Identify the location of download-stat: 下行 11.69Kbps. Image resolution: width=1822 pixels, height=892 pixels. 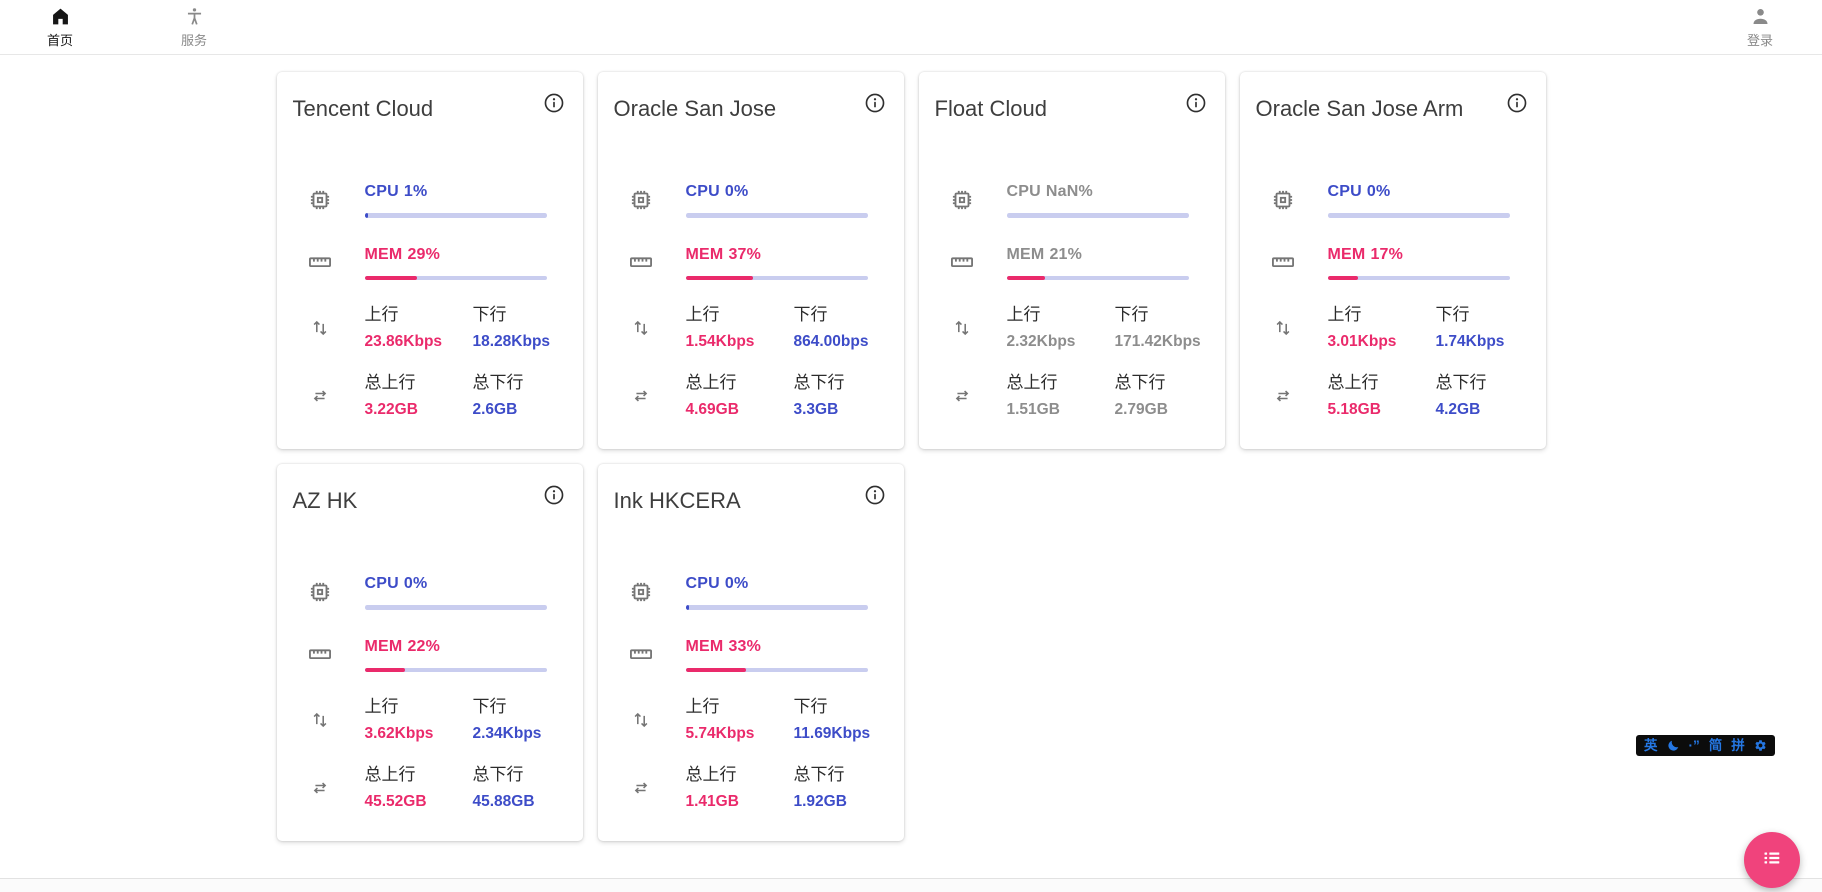
(832, 719).